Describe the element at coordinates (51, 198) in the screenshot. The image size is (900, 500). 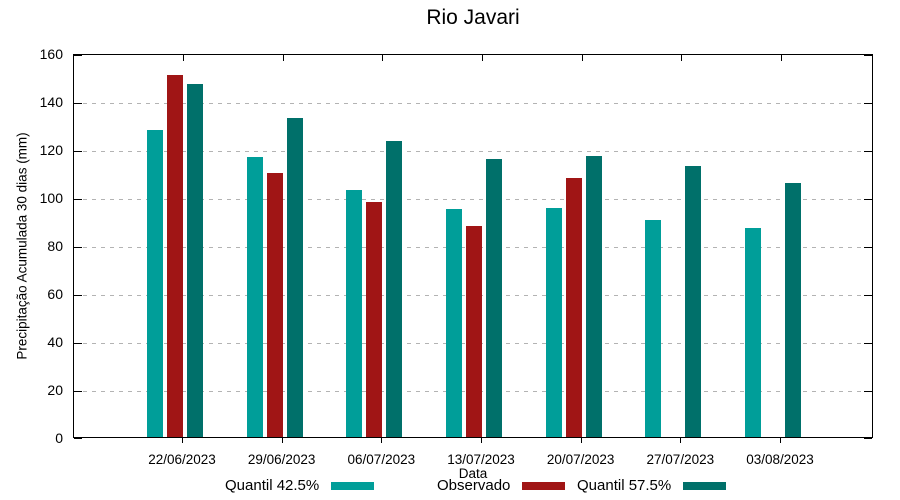
I see `y-tick-label: 100` at that location.